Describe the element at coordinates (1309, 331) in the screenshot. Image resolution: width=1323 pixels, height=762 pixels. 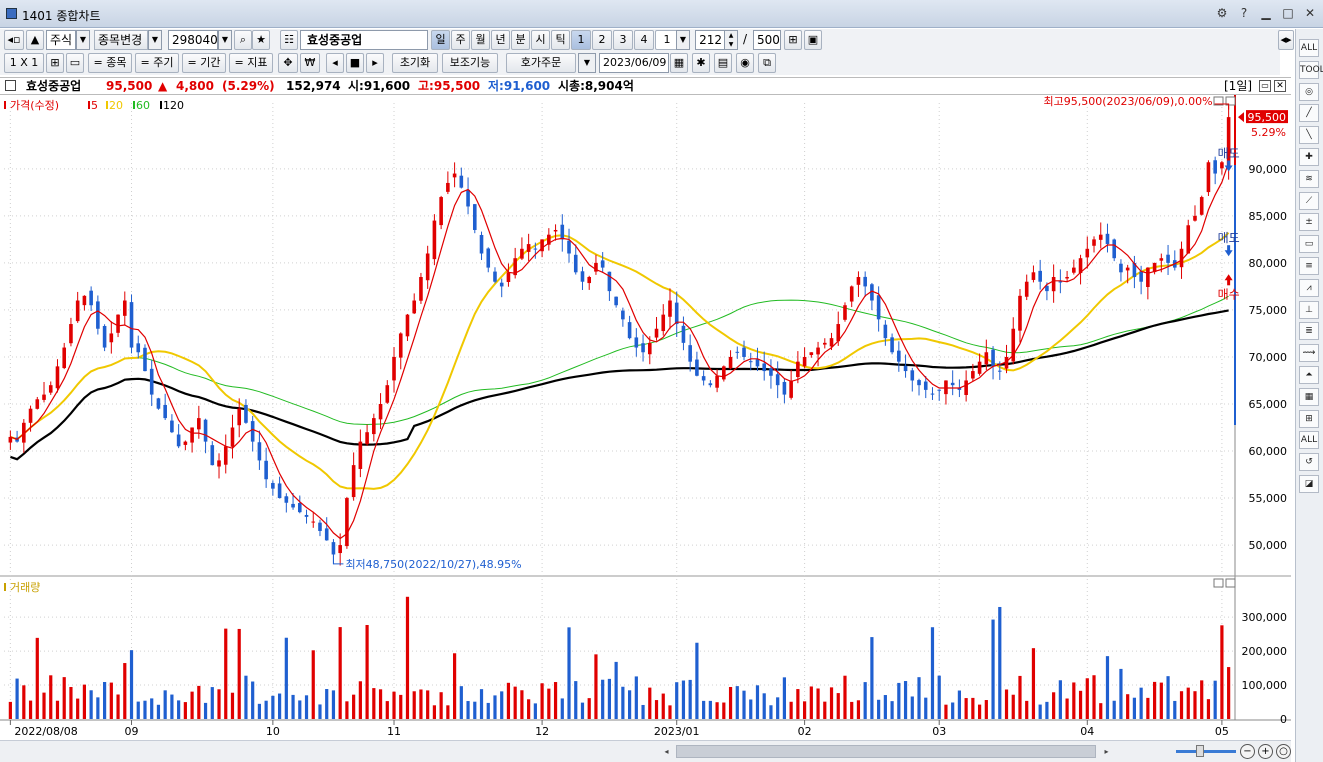
I see `draw-tool-icon-13: ≣` at that location.